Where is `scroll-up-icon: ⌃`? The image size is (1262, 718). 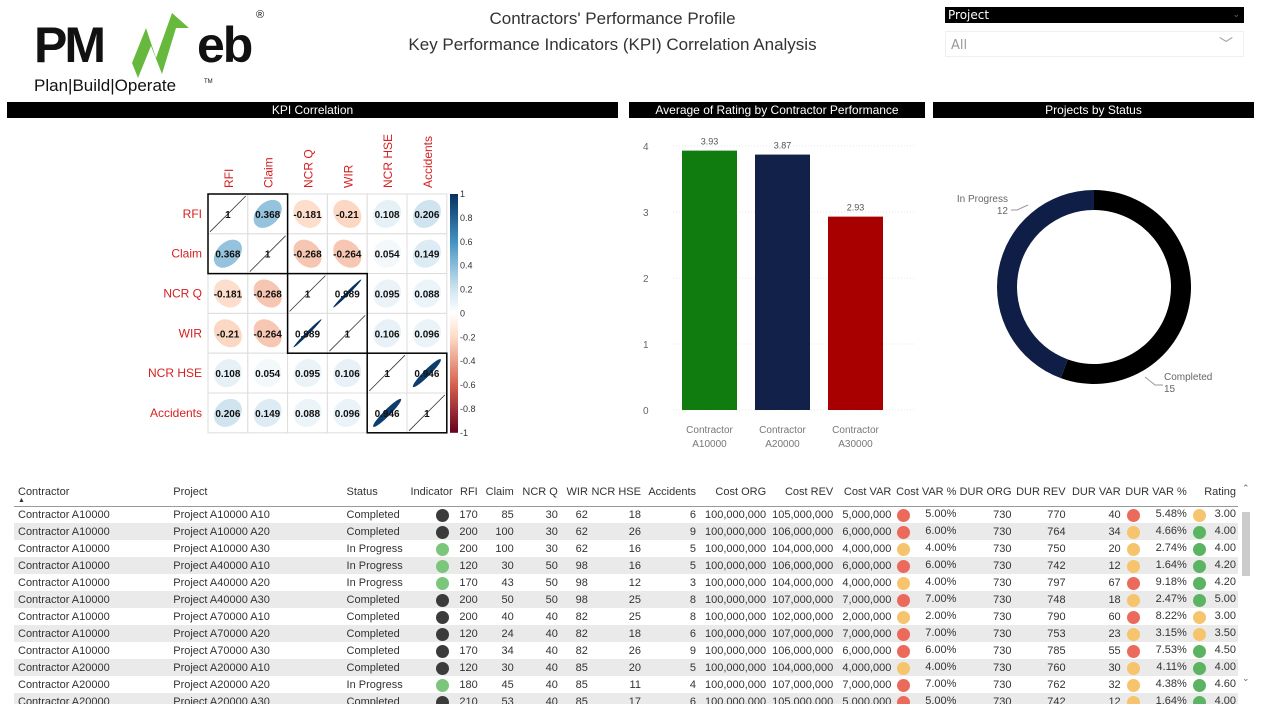
scroll-up-icon: ⌃ is located at coordinates (1246, 489).